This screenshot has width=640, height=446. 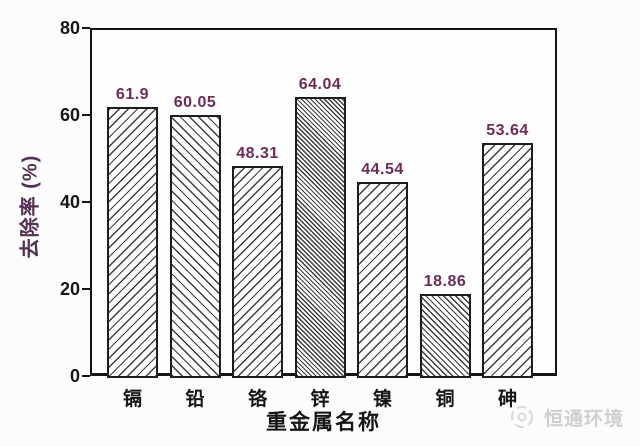 I want to click on x-tick-label: 镉, so click(x=132, y=399).